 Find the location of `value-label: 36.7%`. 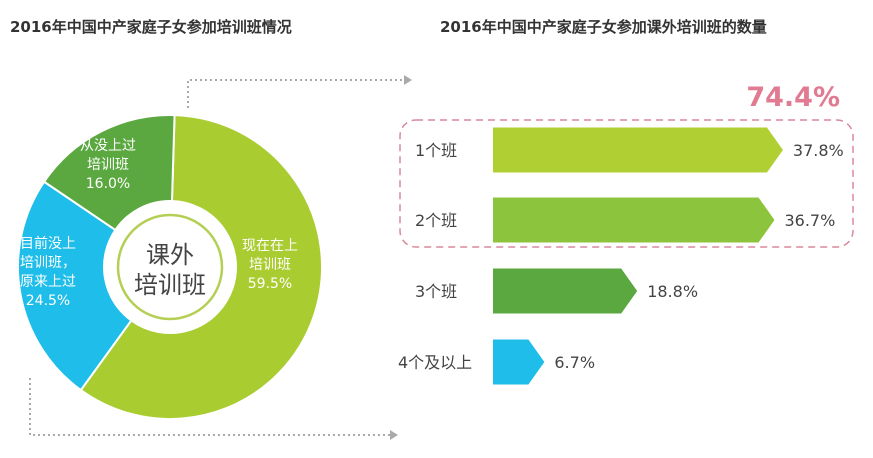

value-label: 36.7% is located at coordinates (809, 220).